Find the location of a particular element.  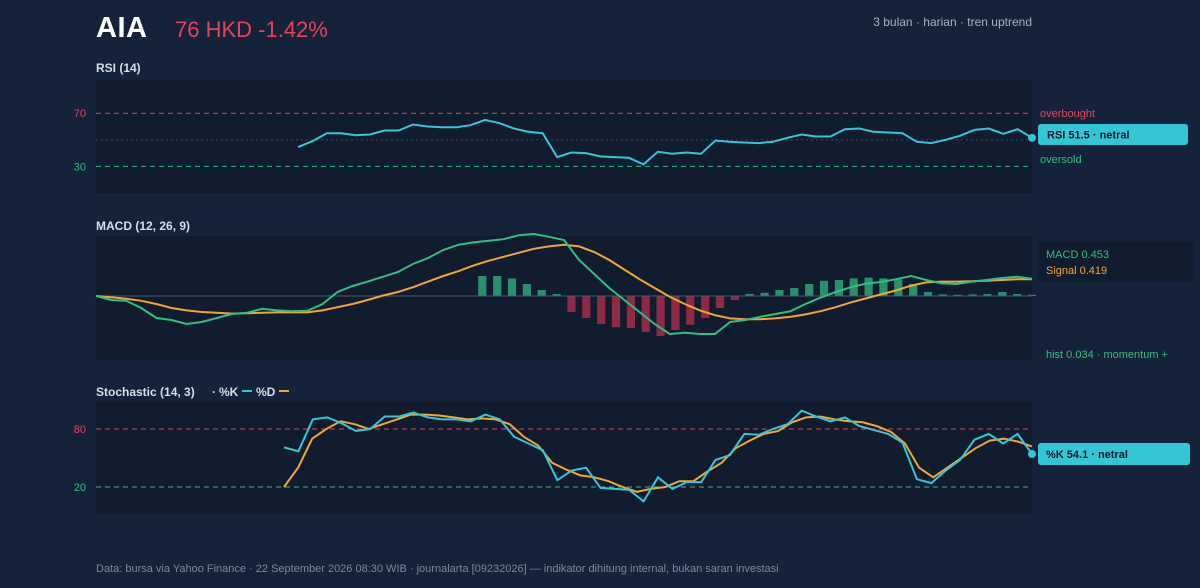

stoch-badge-text: %K 54.1 · netral is located at coordinates (1087, 455).